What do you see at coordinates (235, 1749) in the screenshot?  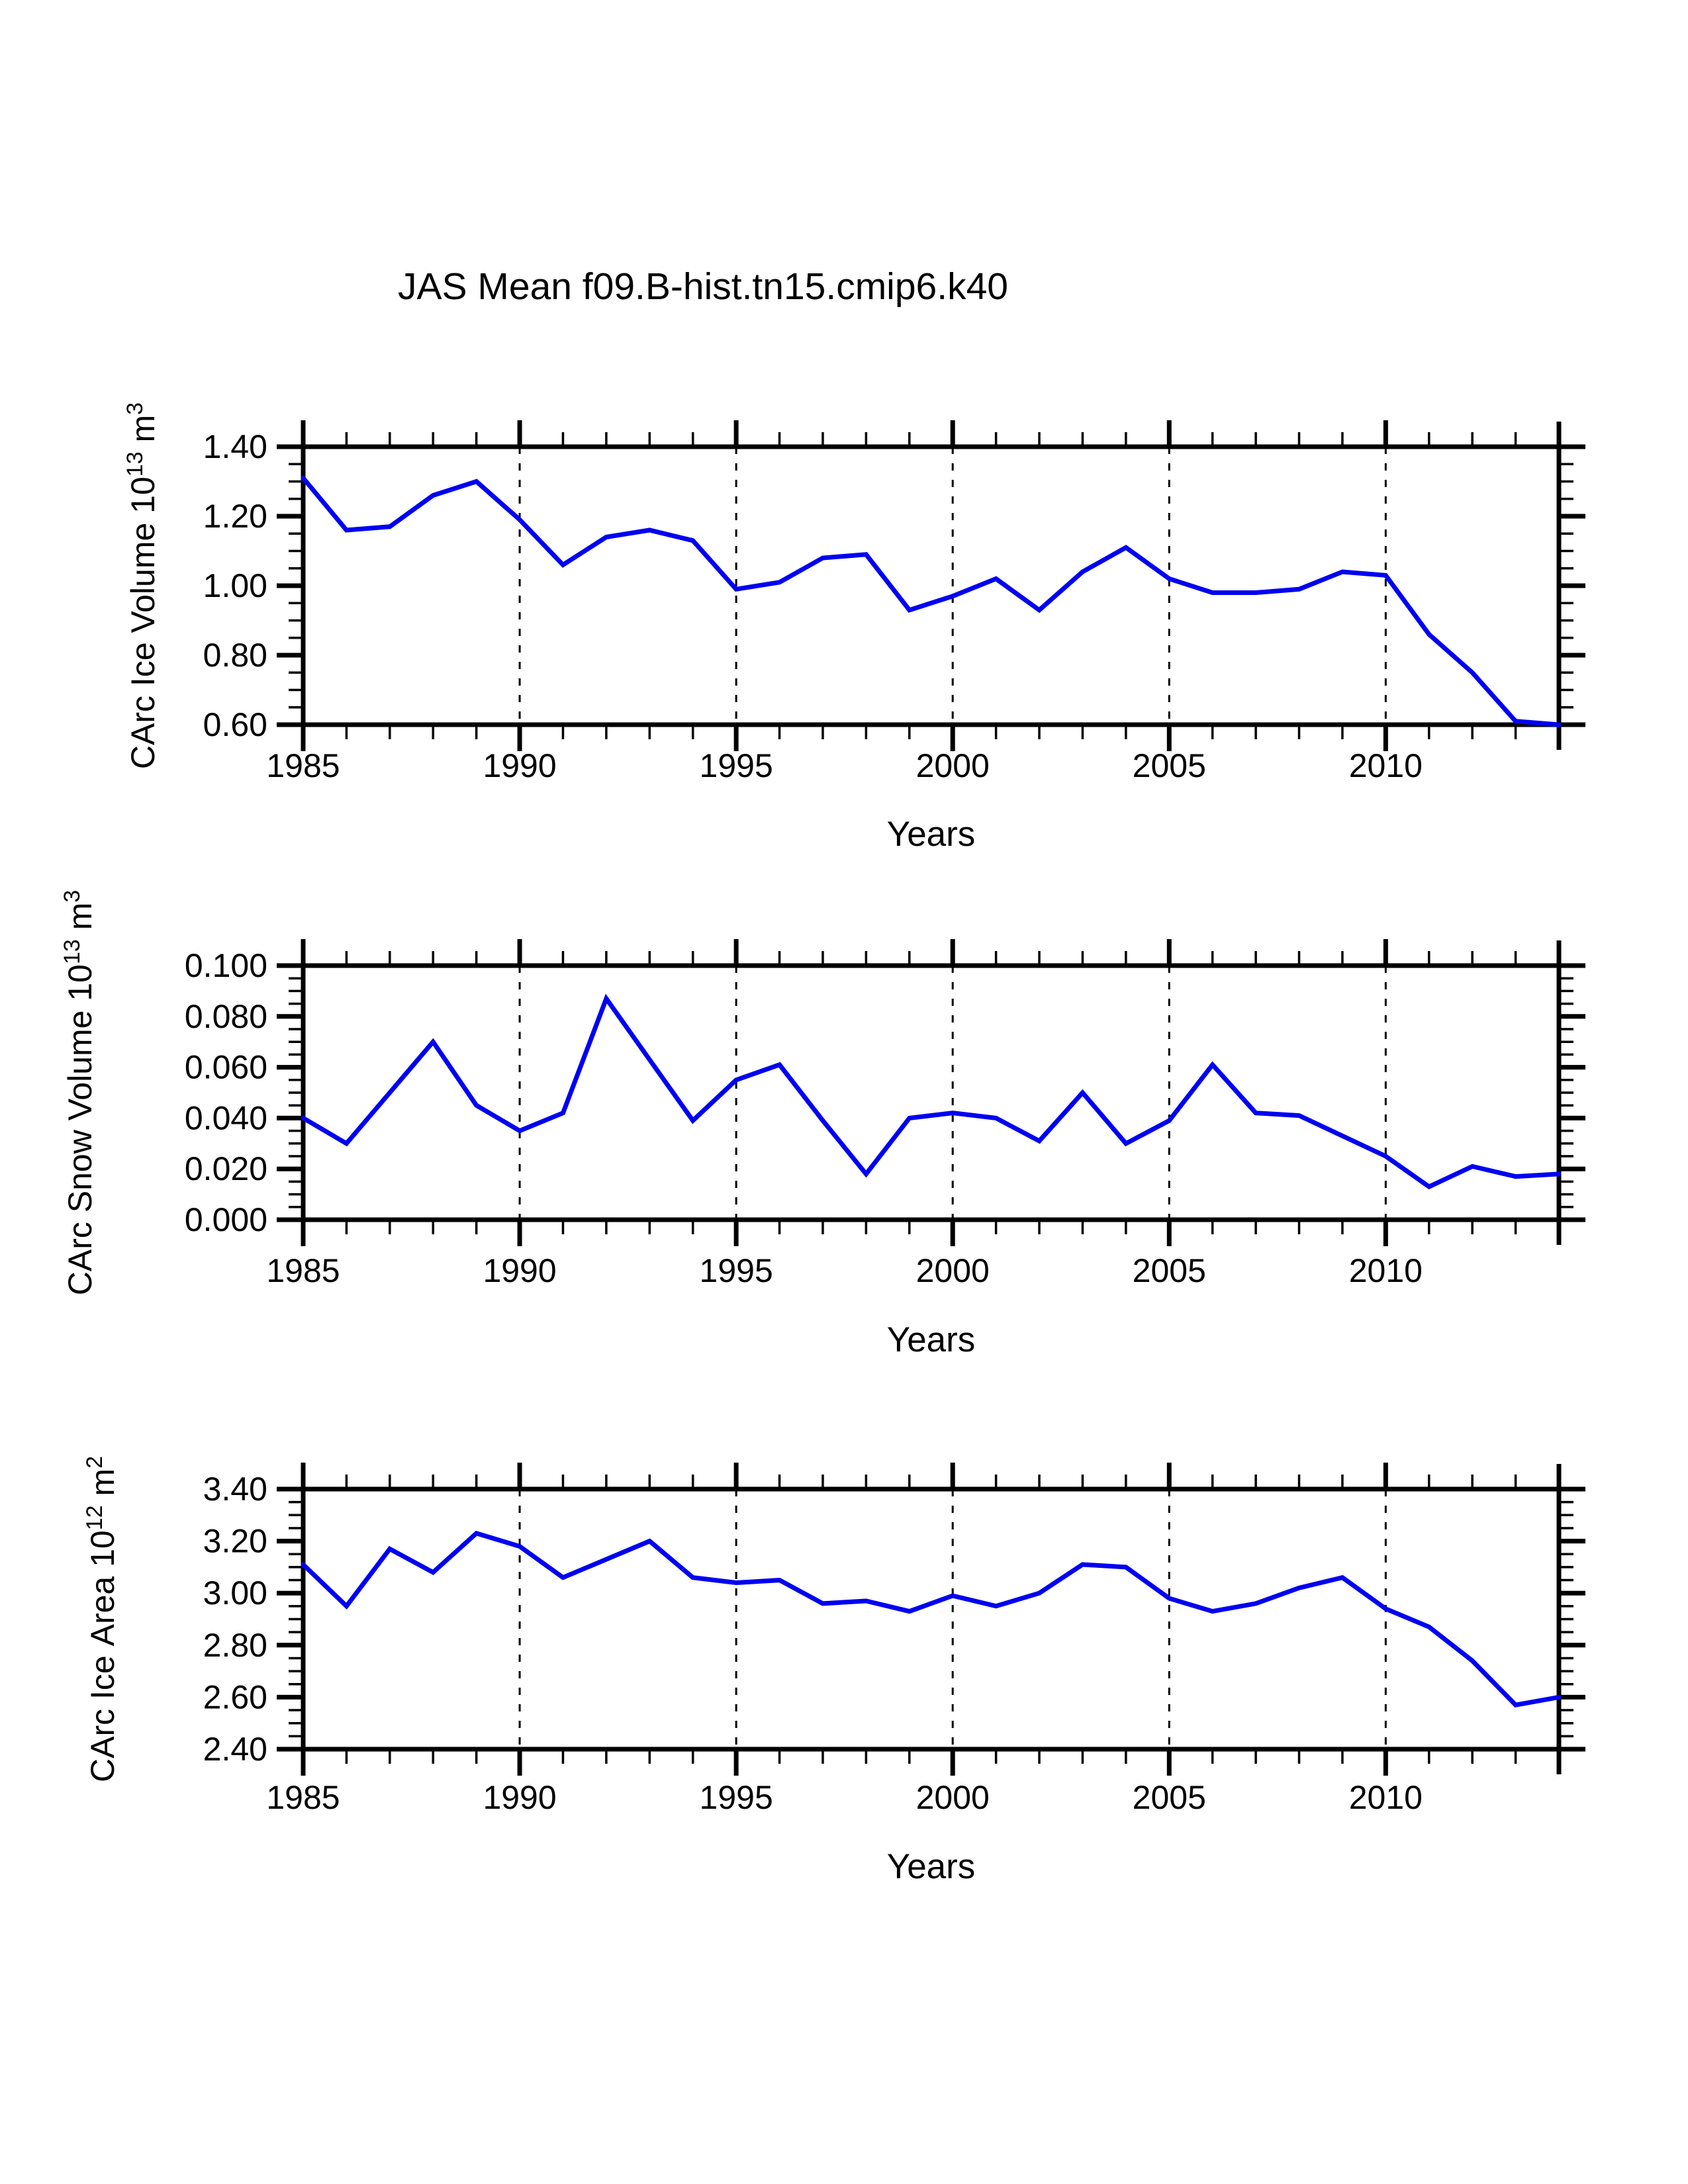 I see `y-tick-label: 2.40` at bounding box center [235, 1749].